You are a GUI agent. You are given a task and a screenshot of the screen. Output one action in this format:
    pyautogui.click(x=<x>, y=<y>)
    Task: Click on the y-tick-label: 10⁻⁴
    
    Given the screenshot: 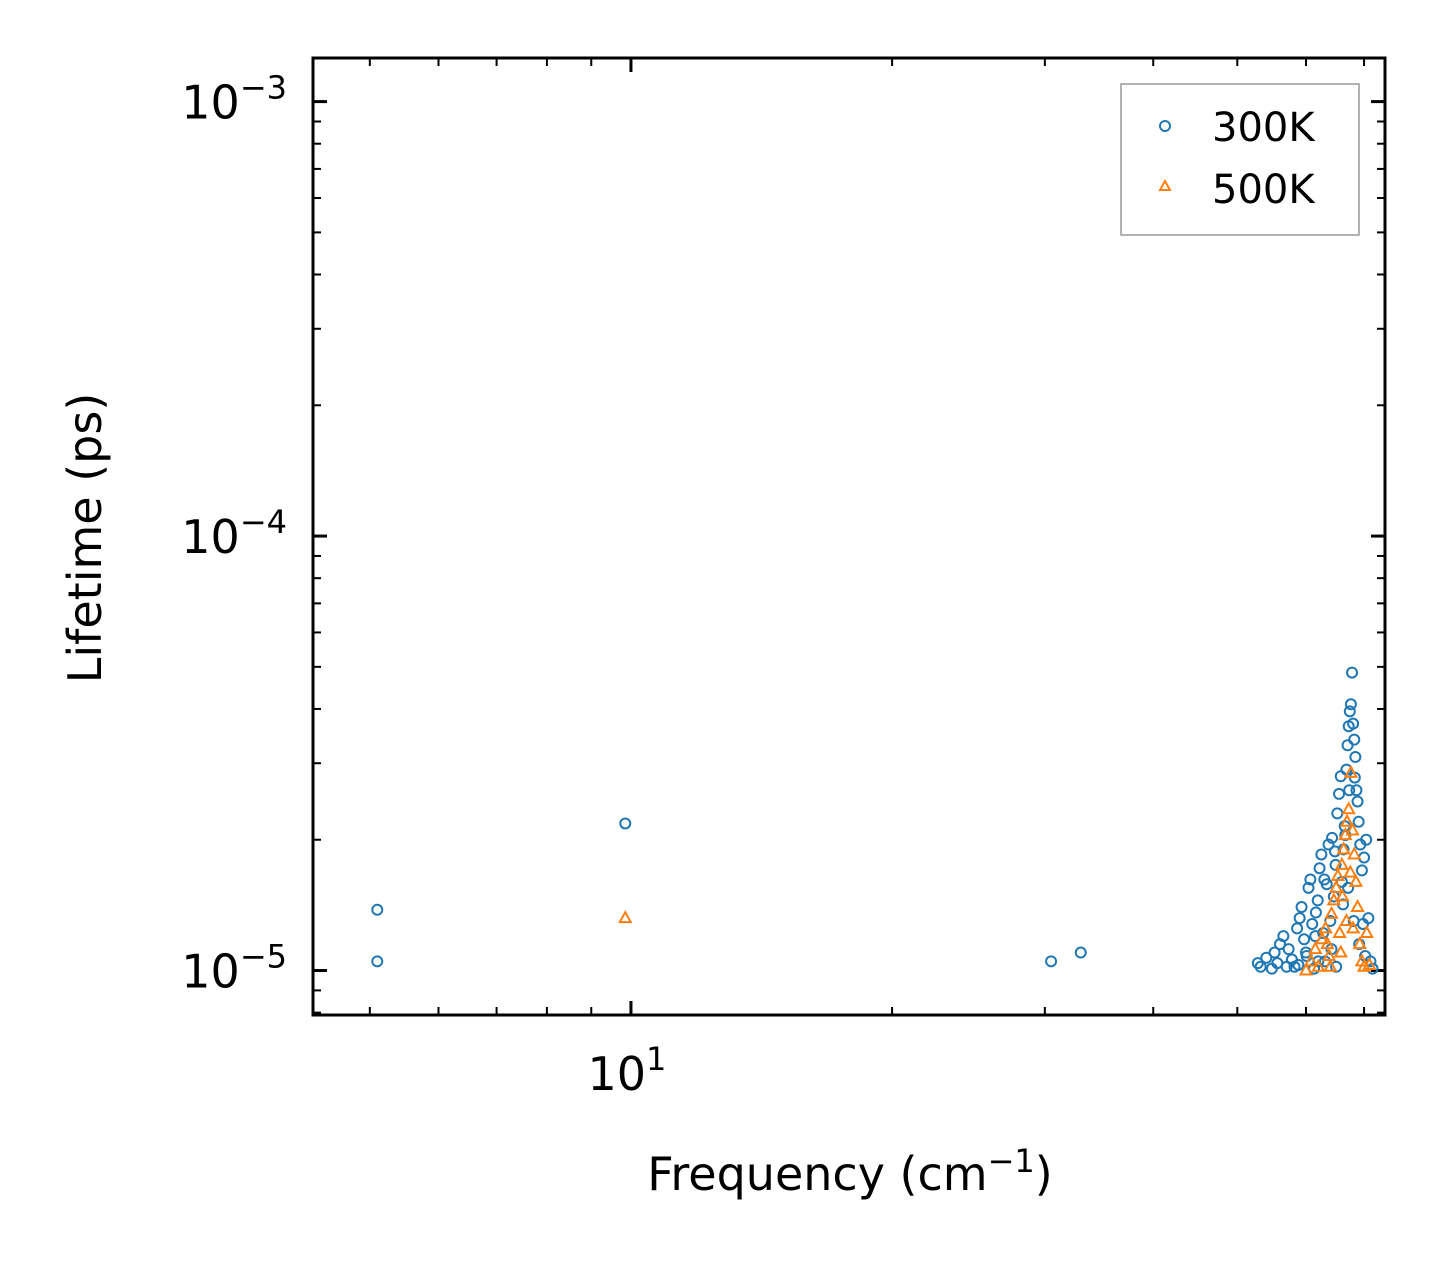 What is the action you would take?
    pyautogui.click(x=234, y=533)
    